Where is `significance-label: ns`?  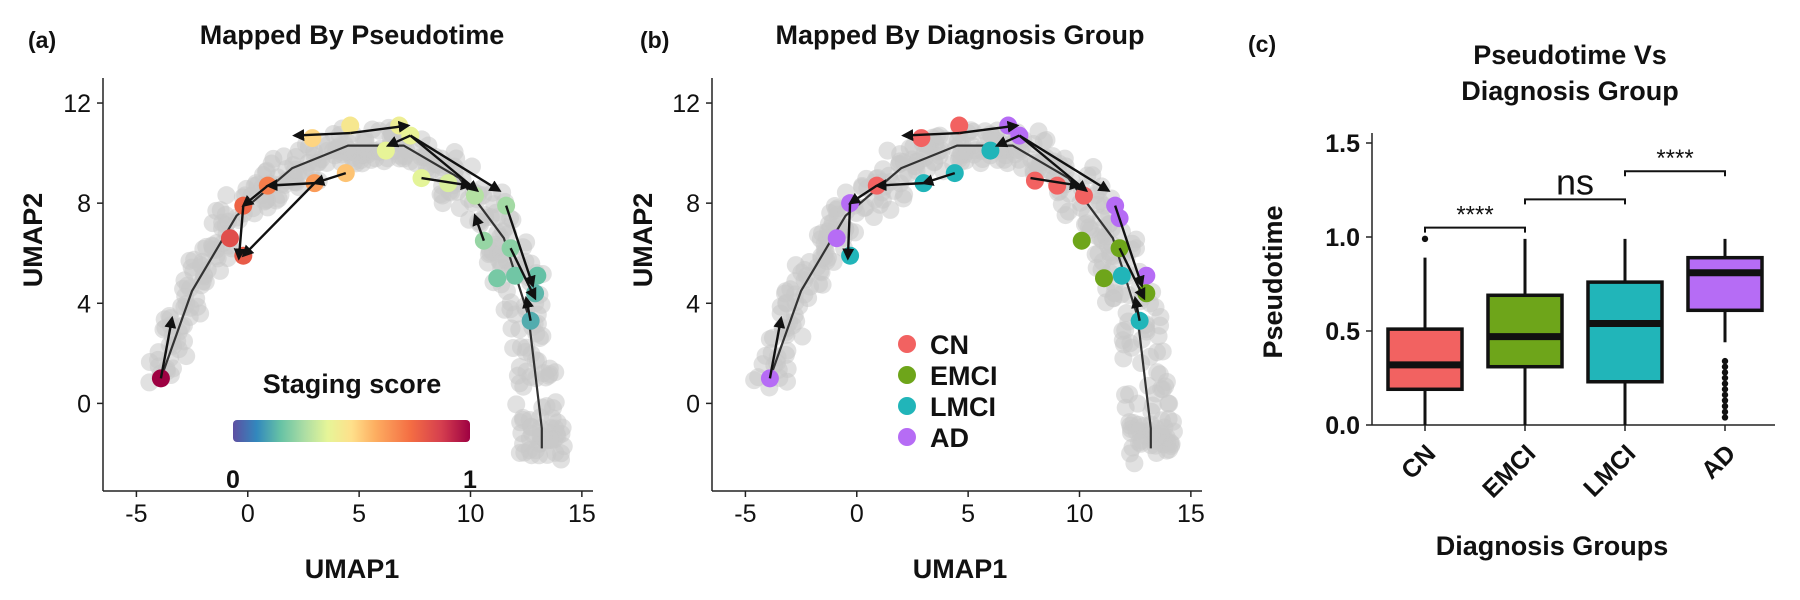
significance-label: ns is located at coordinates (1575, 181).